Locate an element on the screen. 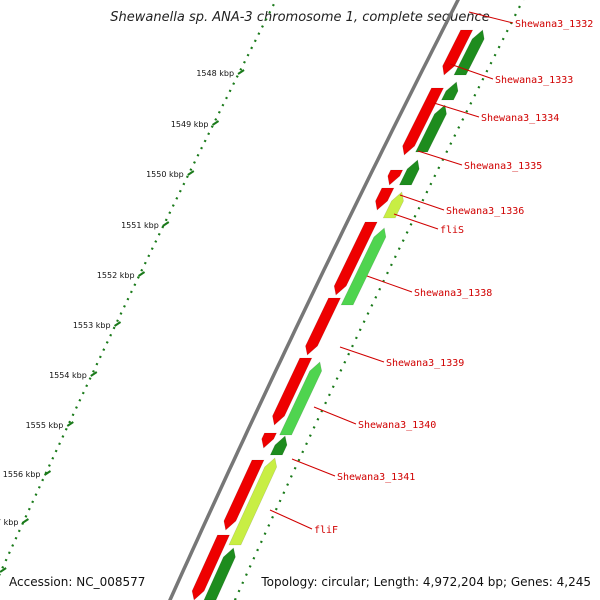 This screenshot has width=600, height=600. gene-label: Shewana3_1341 is located at coordinates (376, 477).